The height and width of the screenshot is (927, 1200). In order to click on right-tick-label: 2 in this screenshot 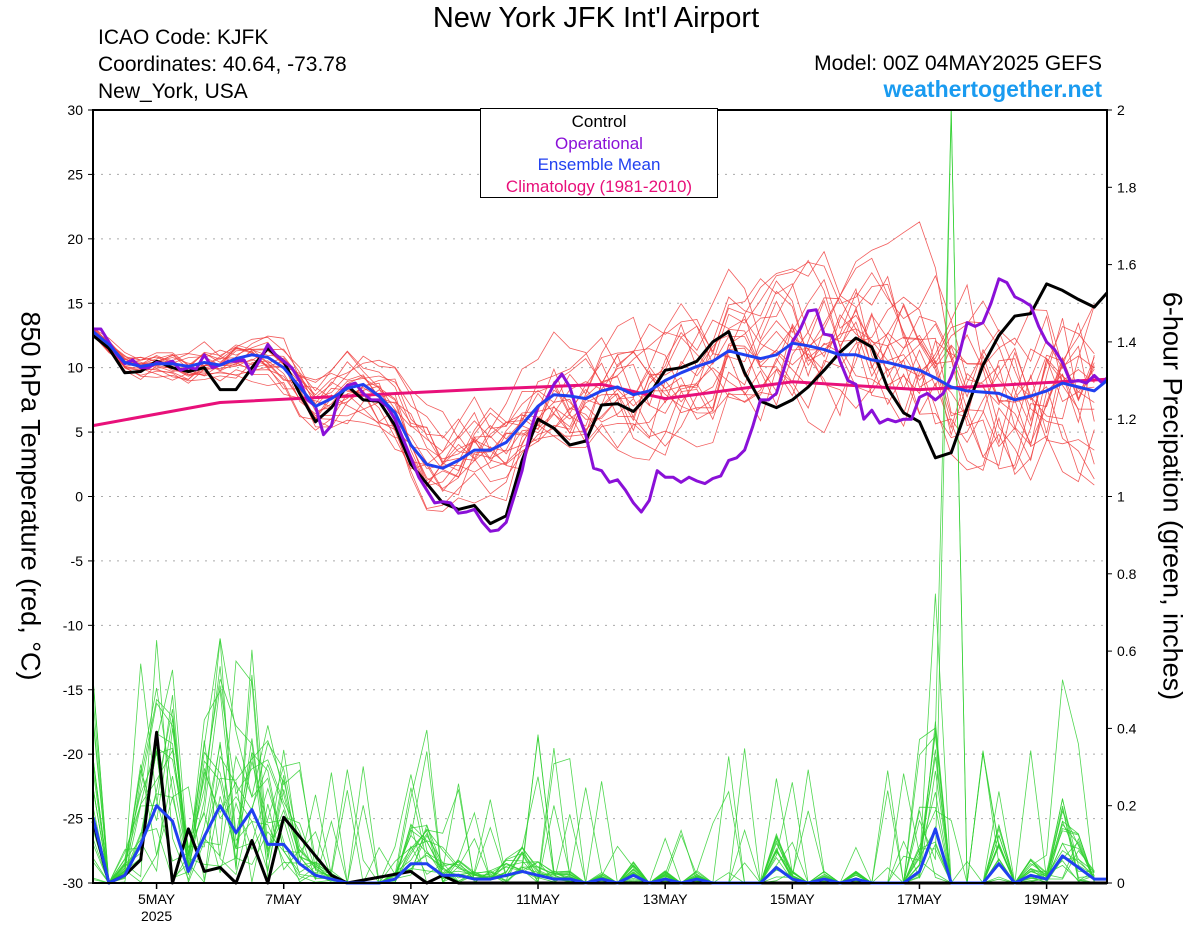, I will do `click(1121, 110)`.